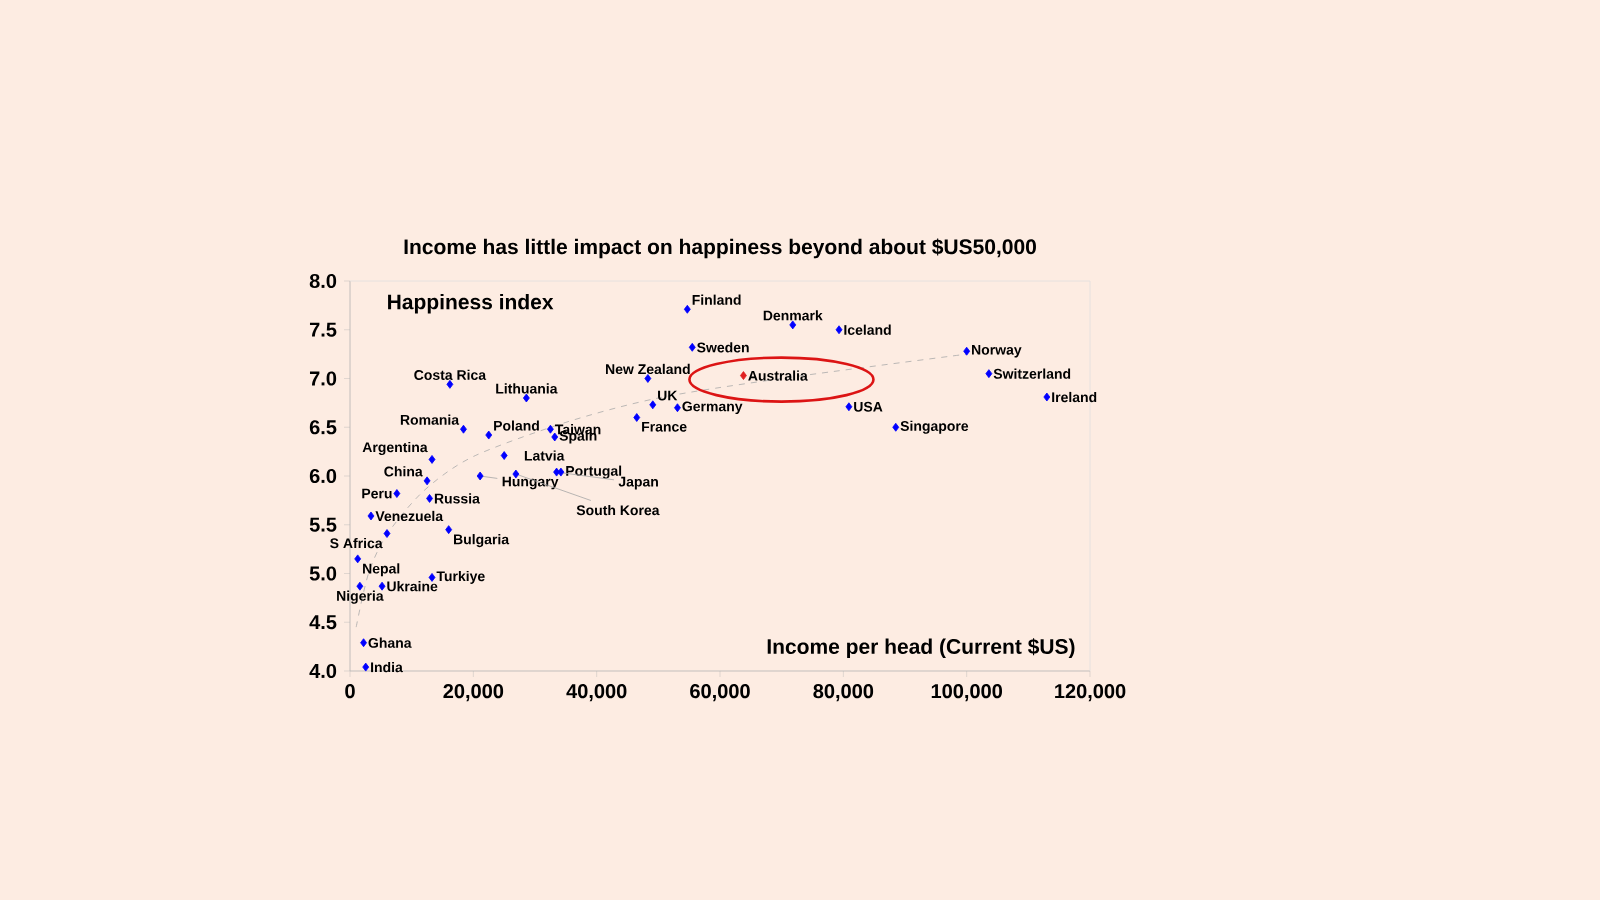 This screenshot has height=900, width=1600. Describe the element at coordinates (473, 693) in the screenshot. I see `x-tick-label: 20,000` at that location.